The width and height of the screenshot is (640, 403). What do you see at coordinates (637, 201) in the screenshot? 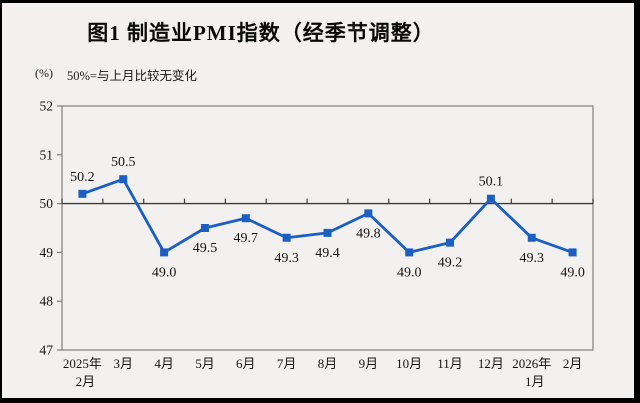
I see `window-border-right` at bounding box center [637, 201].